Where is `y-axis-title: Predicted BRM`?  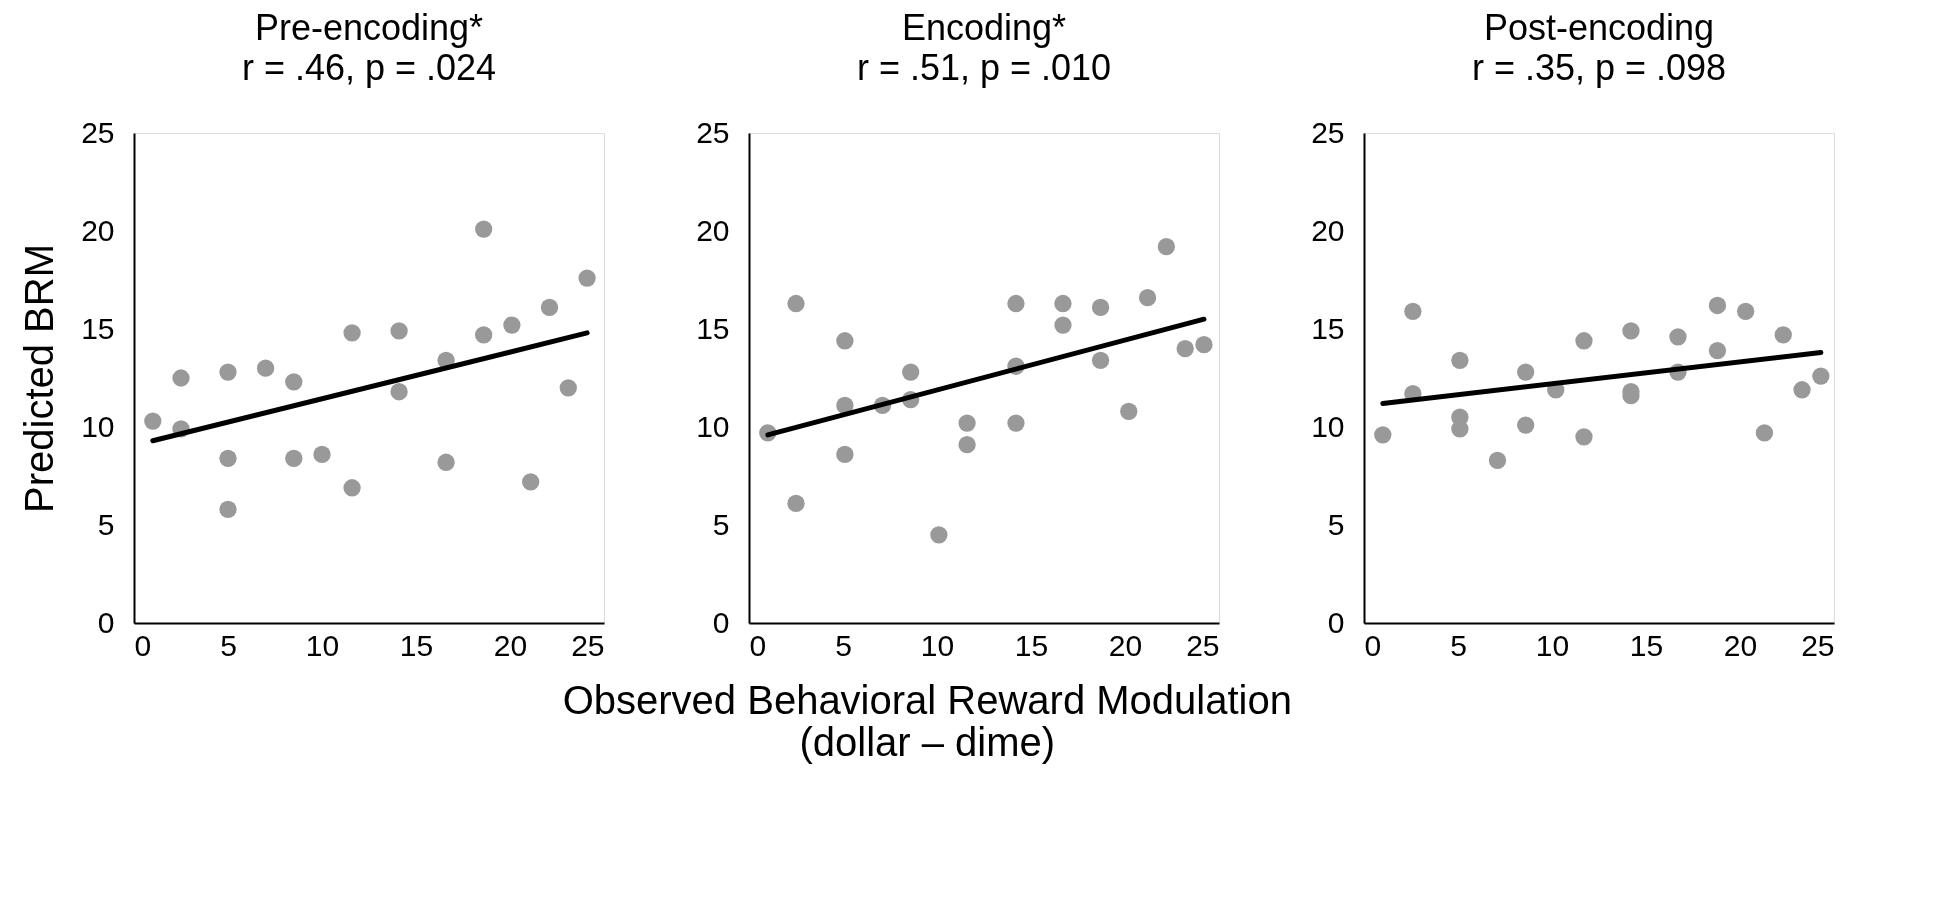 y-axis-title: Predicted BRM is located at coordinates (39, 378).